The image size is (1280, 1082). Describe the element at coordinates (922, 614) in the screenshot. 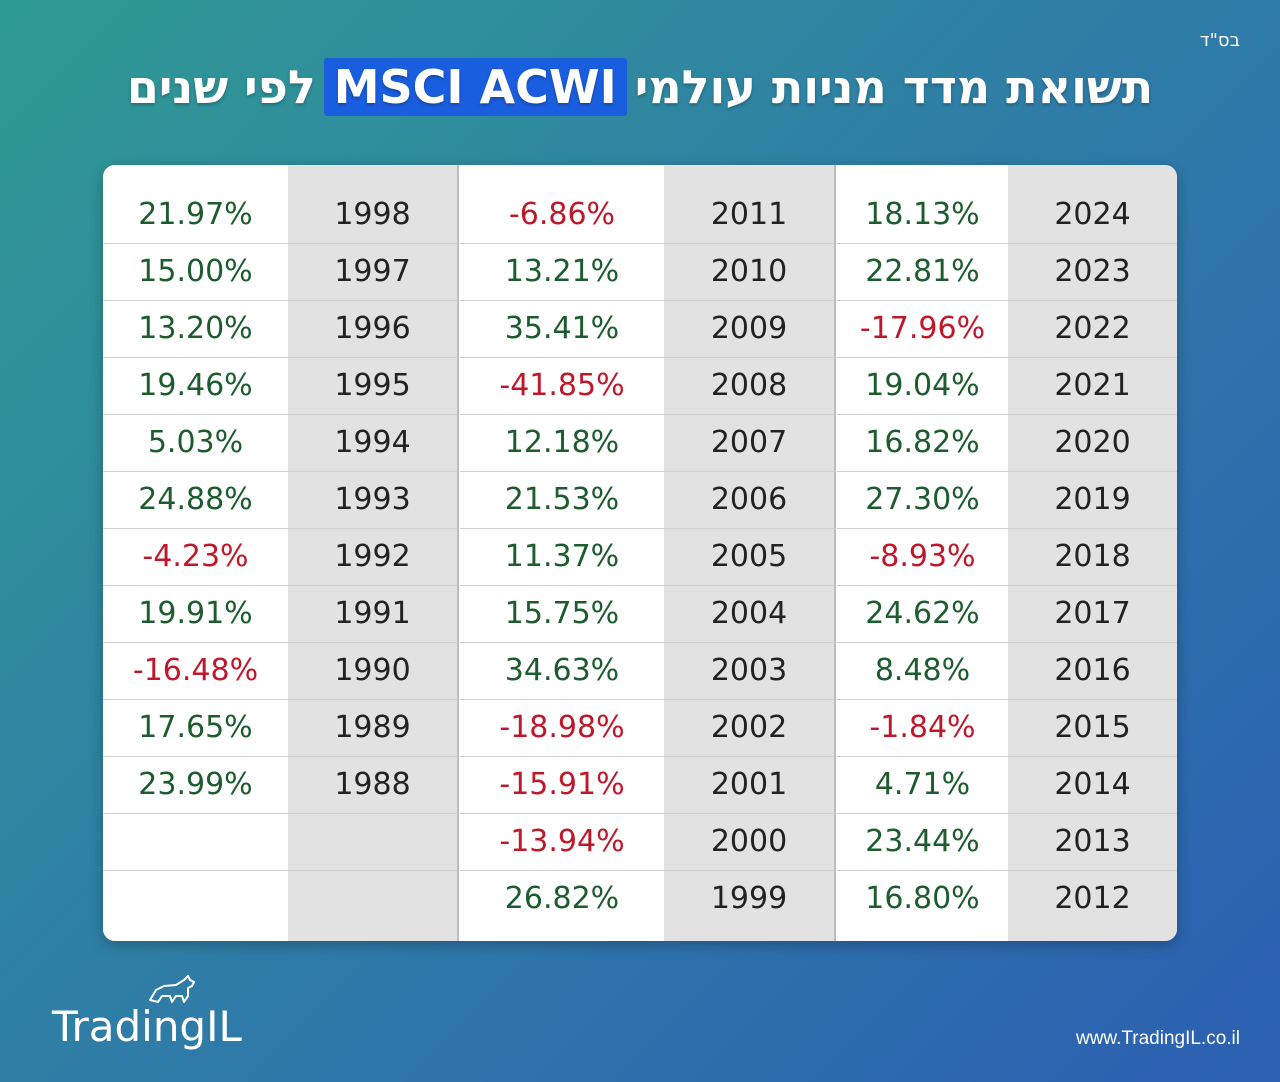

I see `return-cell: 24.62%` at that location.